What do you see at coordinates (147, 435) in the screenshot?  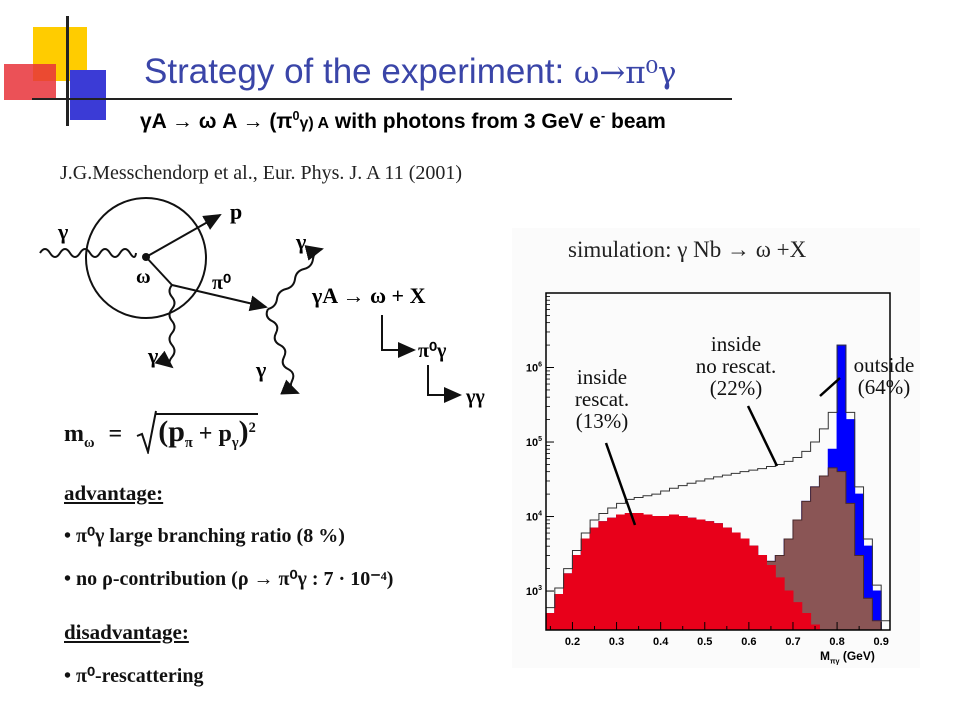 I see `sqrt-symbol` at bounding box center [147, 435].